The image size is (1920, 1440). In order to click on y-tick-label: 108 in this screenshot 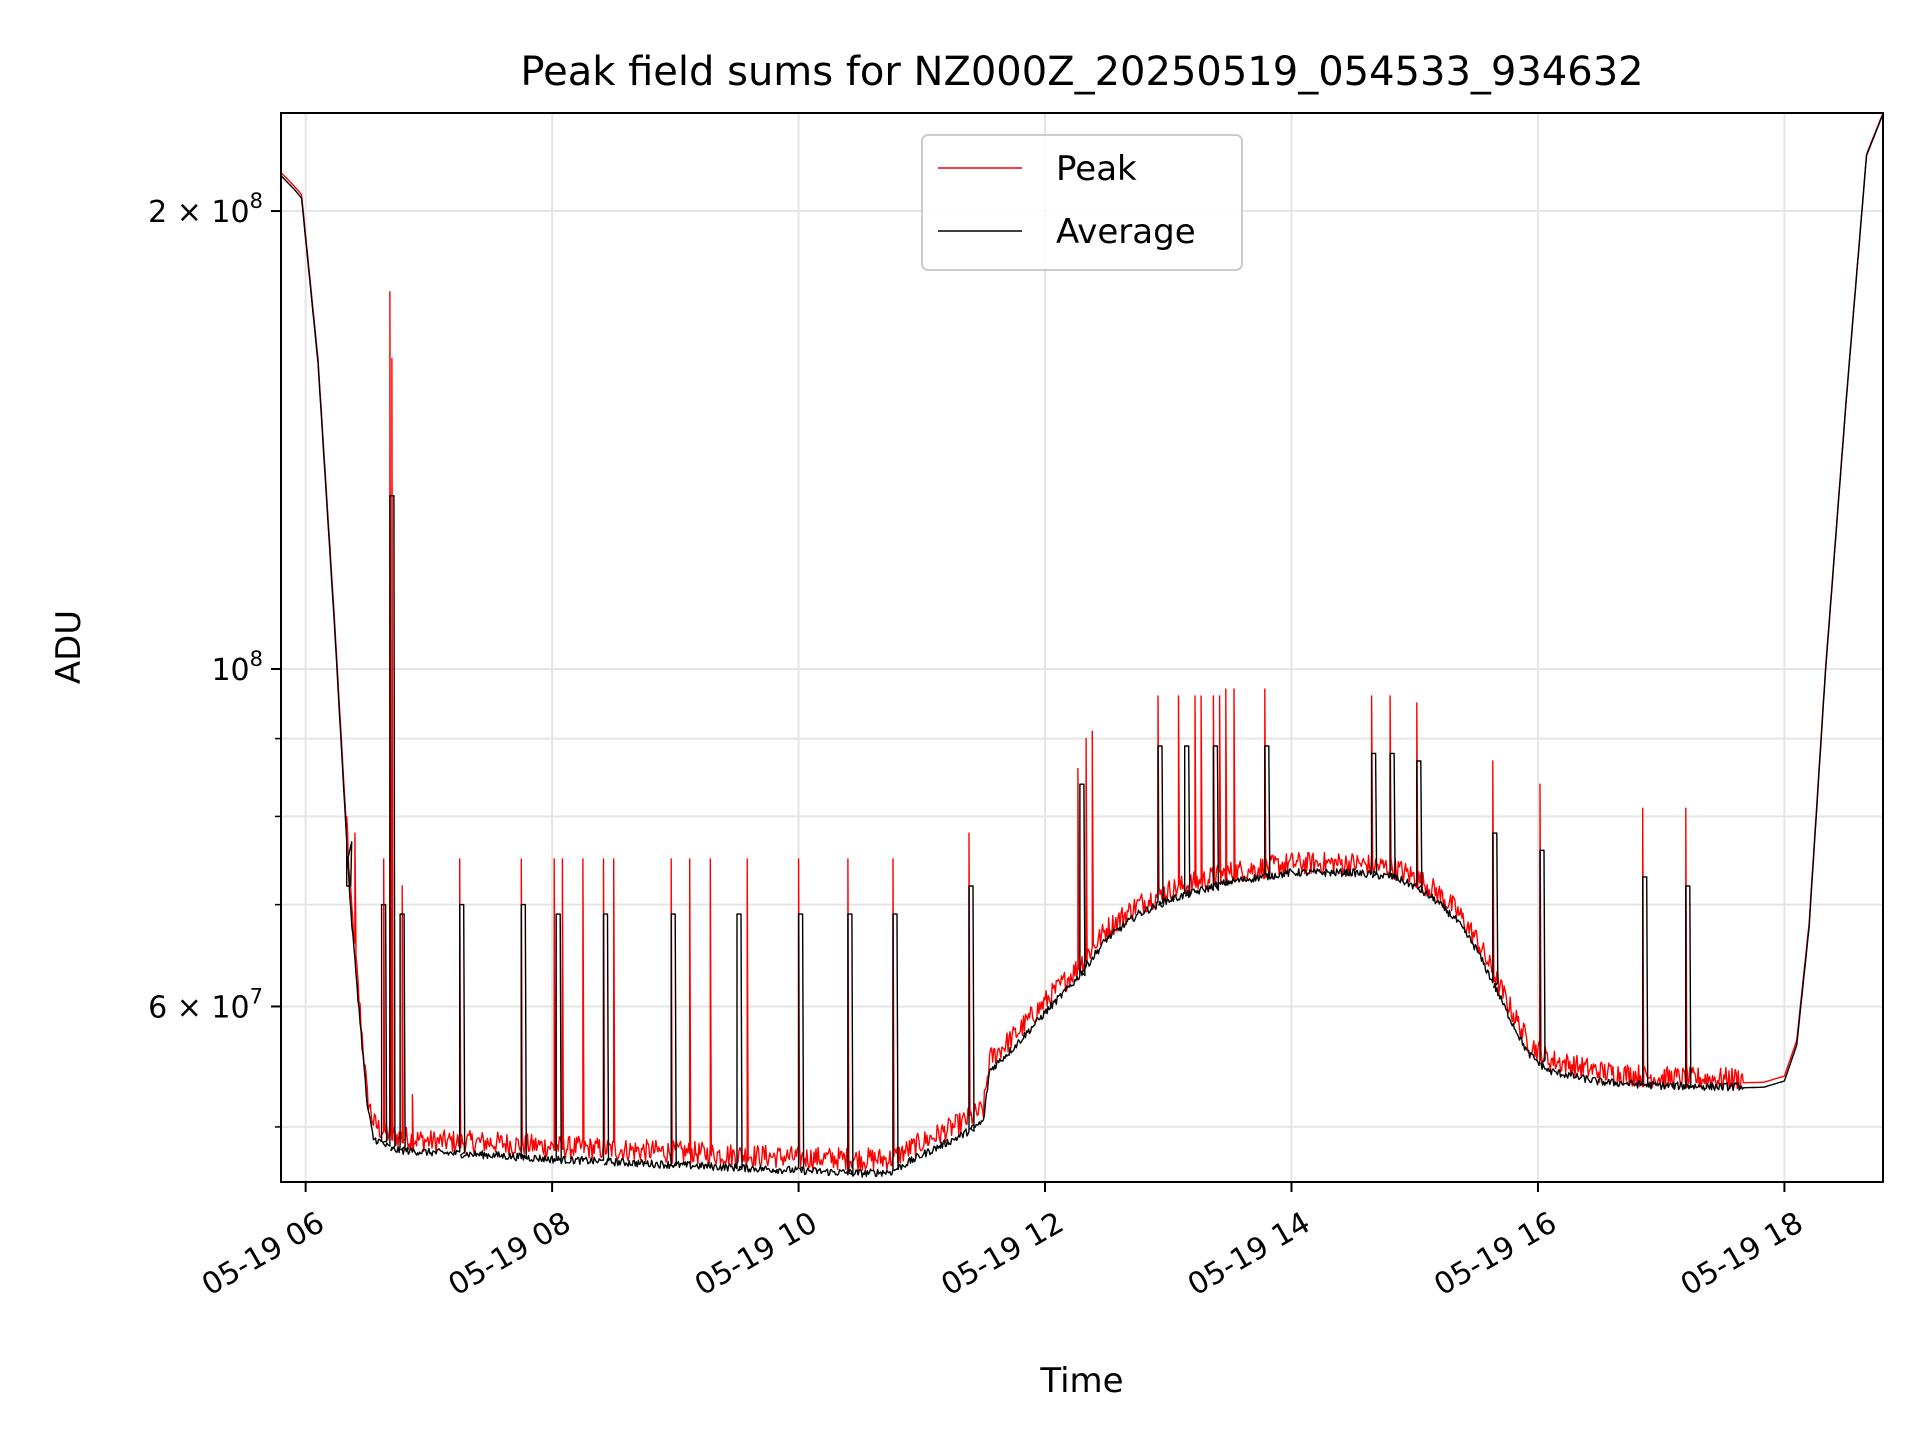, I will do `click(237, 667)`.